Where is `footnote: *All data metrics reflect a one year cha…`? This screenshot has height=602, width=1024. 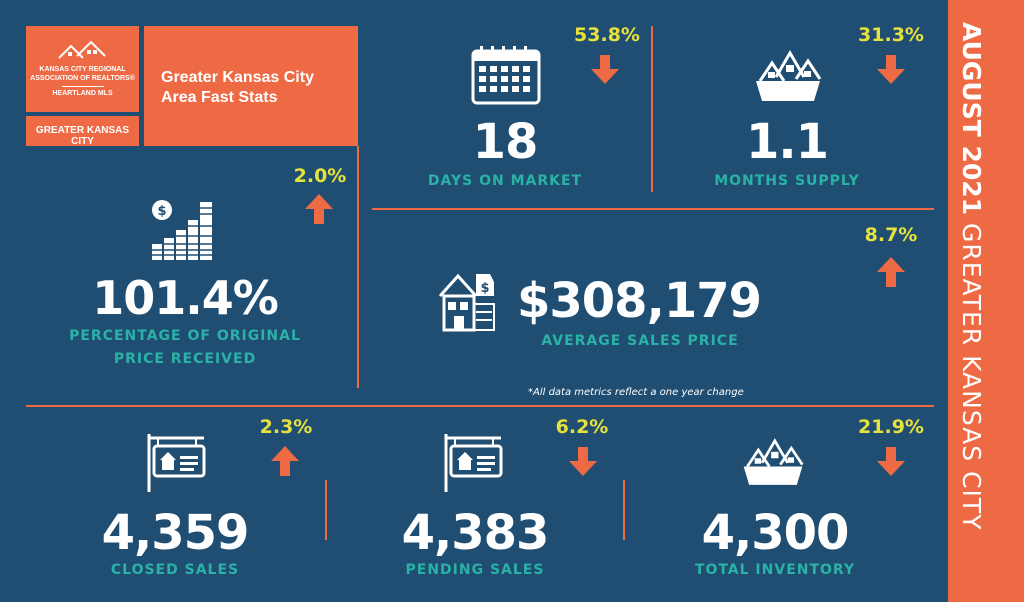 footnote: *All data metrics reflect a one year cha… is located at coordinates (636, 392).